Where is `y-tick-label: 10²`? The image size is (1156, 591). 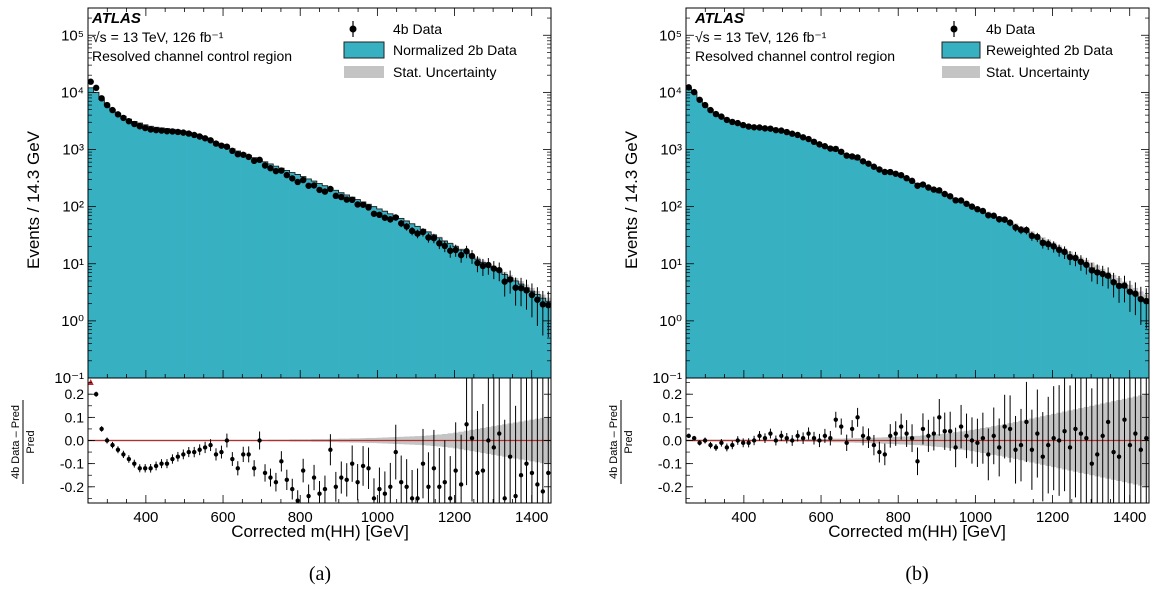 y-tick-label: 10² is located at coordinates (671, 207).